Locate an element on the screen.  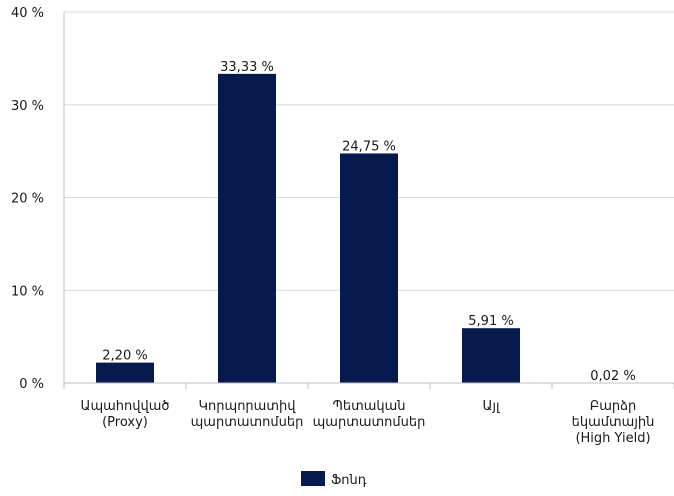
y-axis-tick-labels: 0 % 10 % 20 % 30 % 40 % is located at coordinates (27, 199).